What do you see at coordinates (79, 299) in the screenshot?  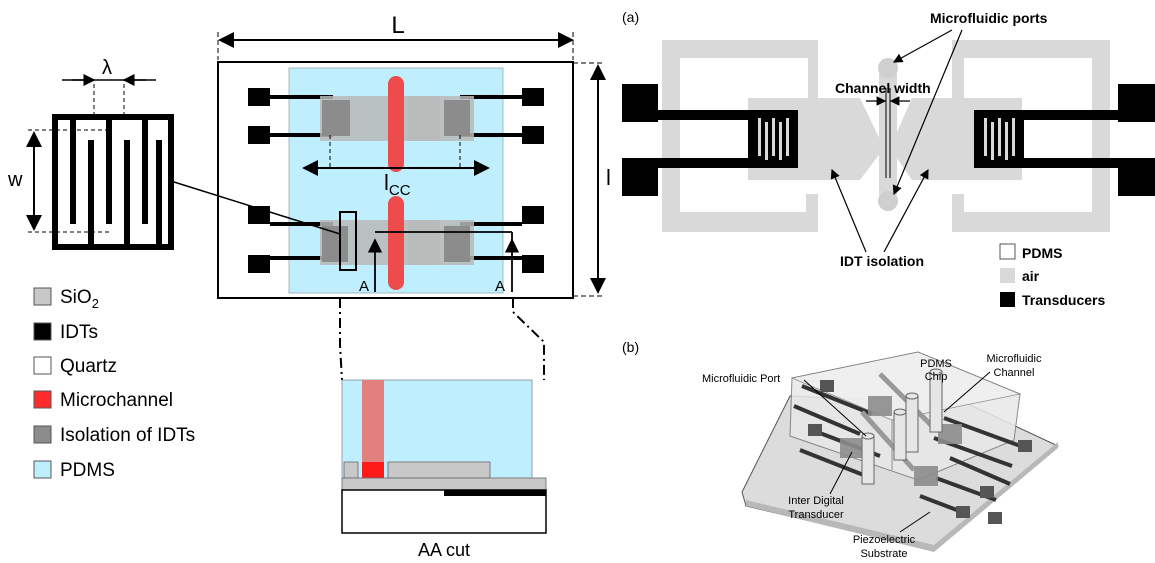 I see `legend-label-sio2: SiO2` at bounding box center [79, 299].